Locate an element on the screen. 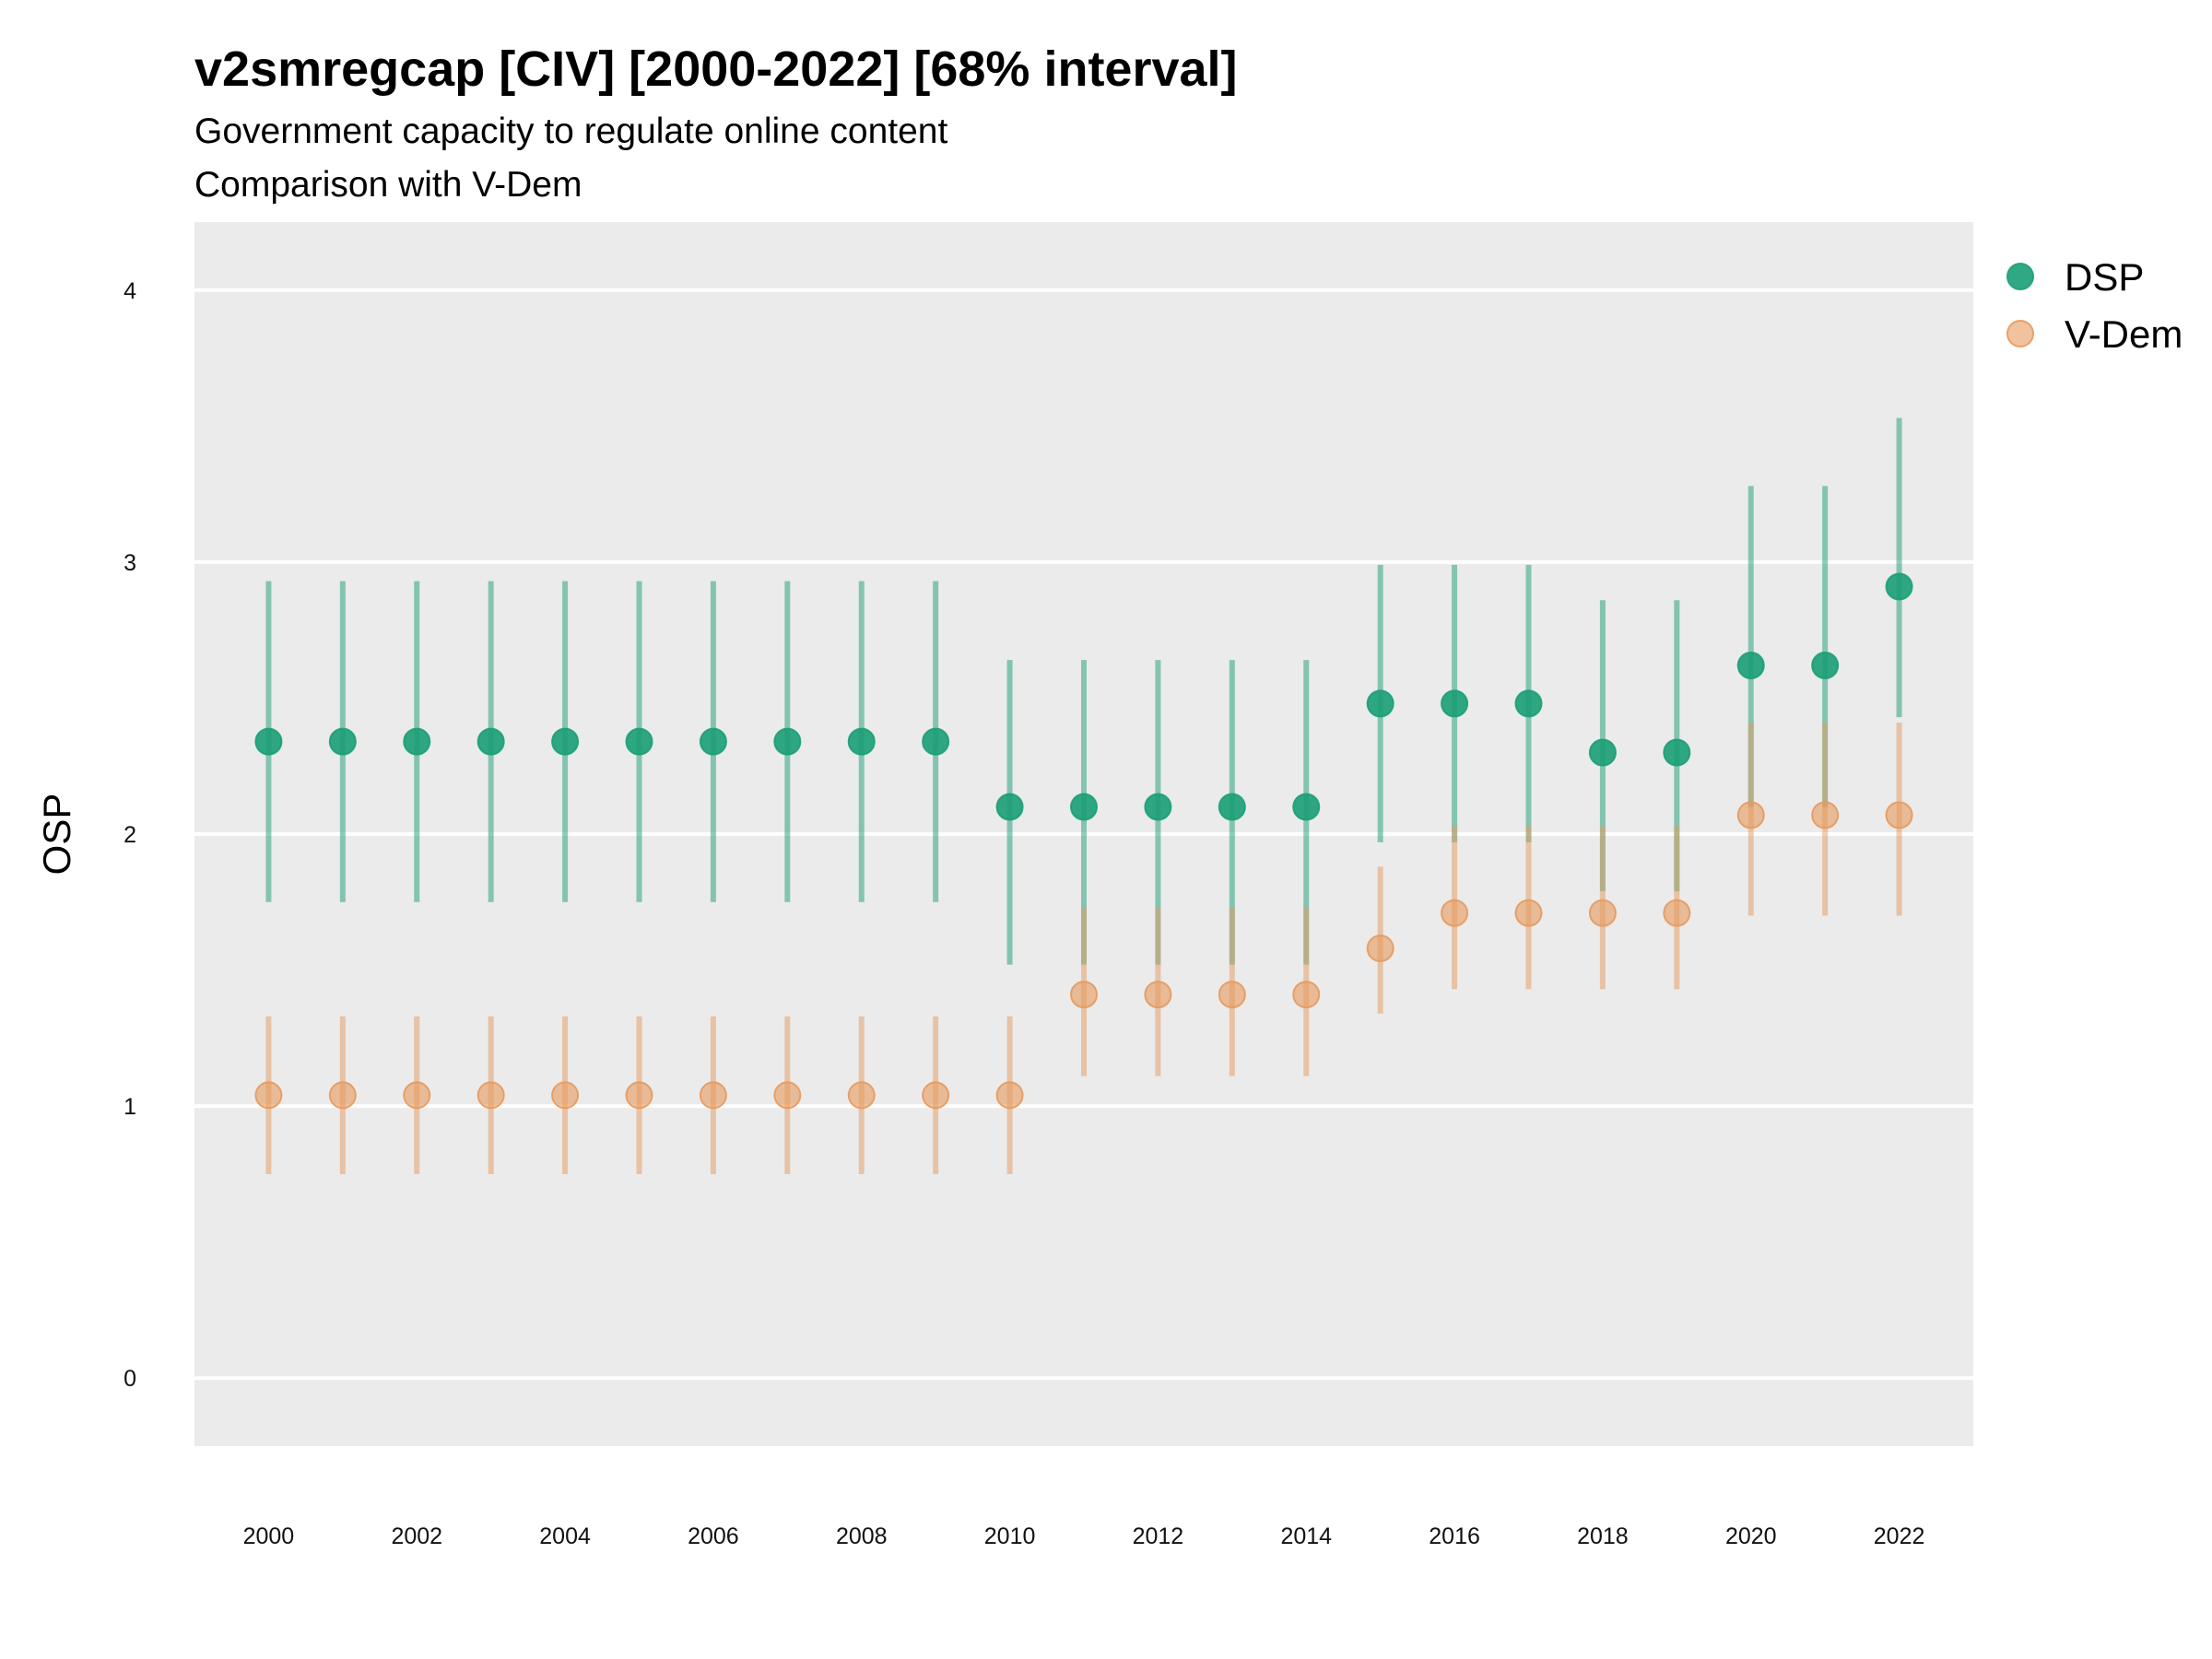 This screenshot has height=1659, width=2212. data-point-v-dem-2014 is located at coordinates (1306, 995).